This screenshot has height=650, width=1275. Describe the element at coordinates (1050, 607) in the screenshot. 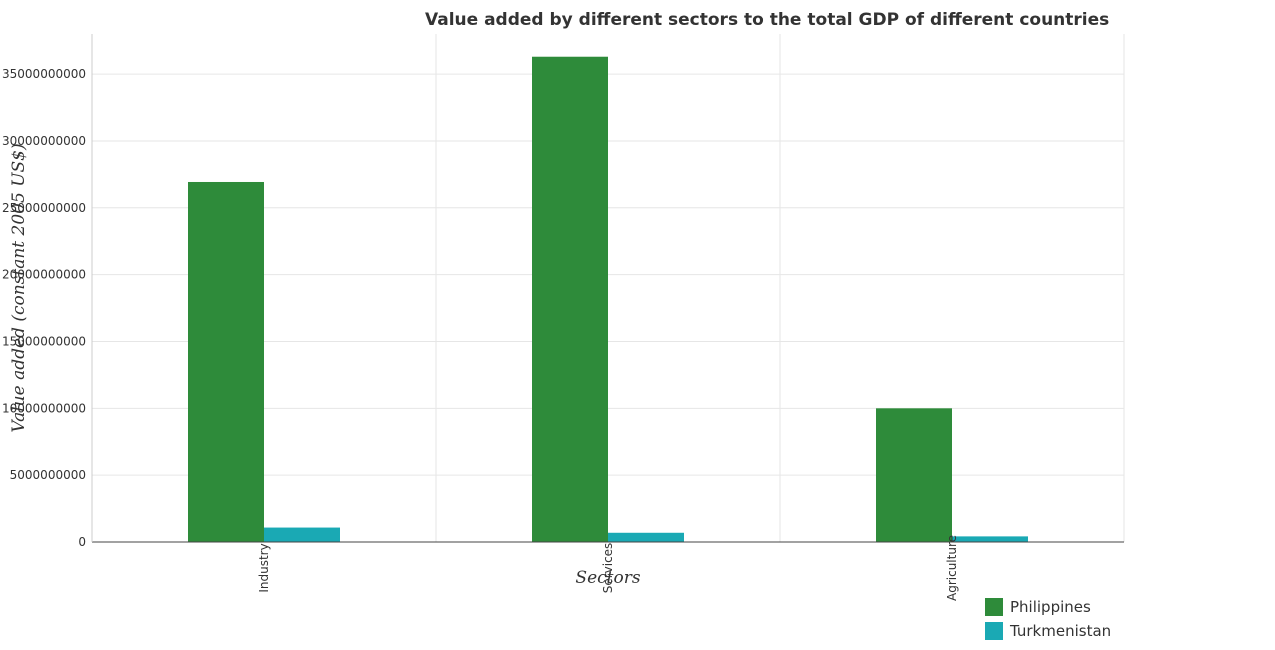

I see `legend-label-philippines: Philippines` at that location.